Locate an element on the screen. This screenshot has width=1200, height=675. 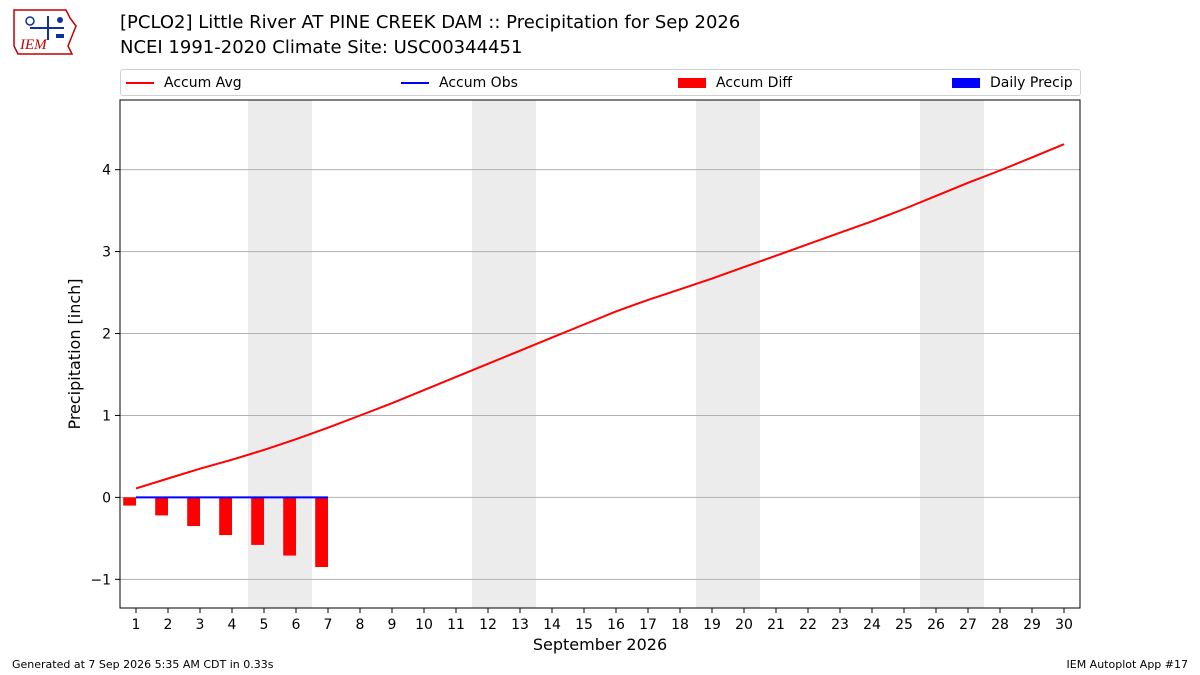
x-tick-label: 6 is located at coordinates (296, 625).